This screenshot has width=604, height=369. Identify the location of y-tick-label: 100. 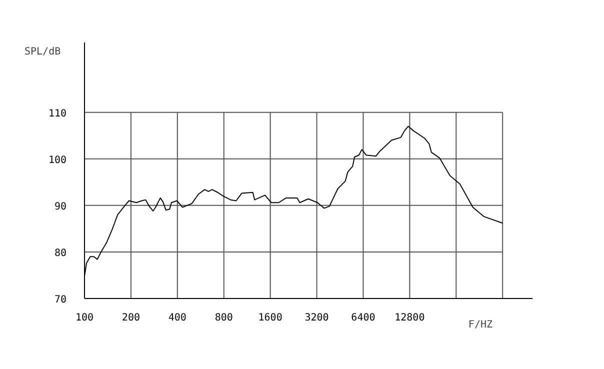
(57, 160).